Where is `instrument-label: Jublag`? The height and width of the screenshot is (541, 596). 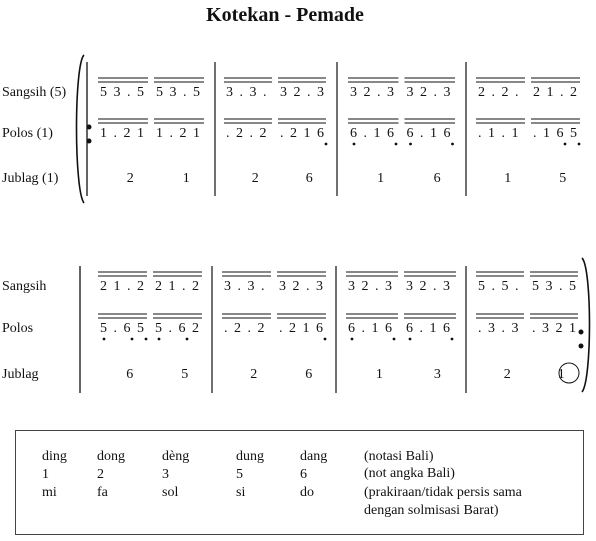 instrument-label: Jublag is located at coordinates (20, 374).